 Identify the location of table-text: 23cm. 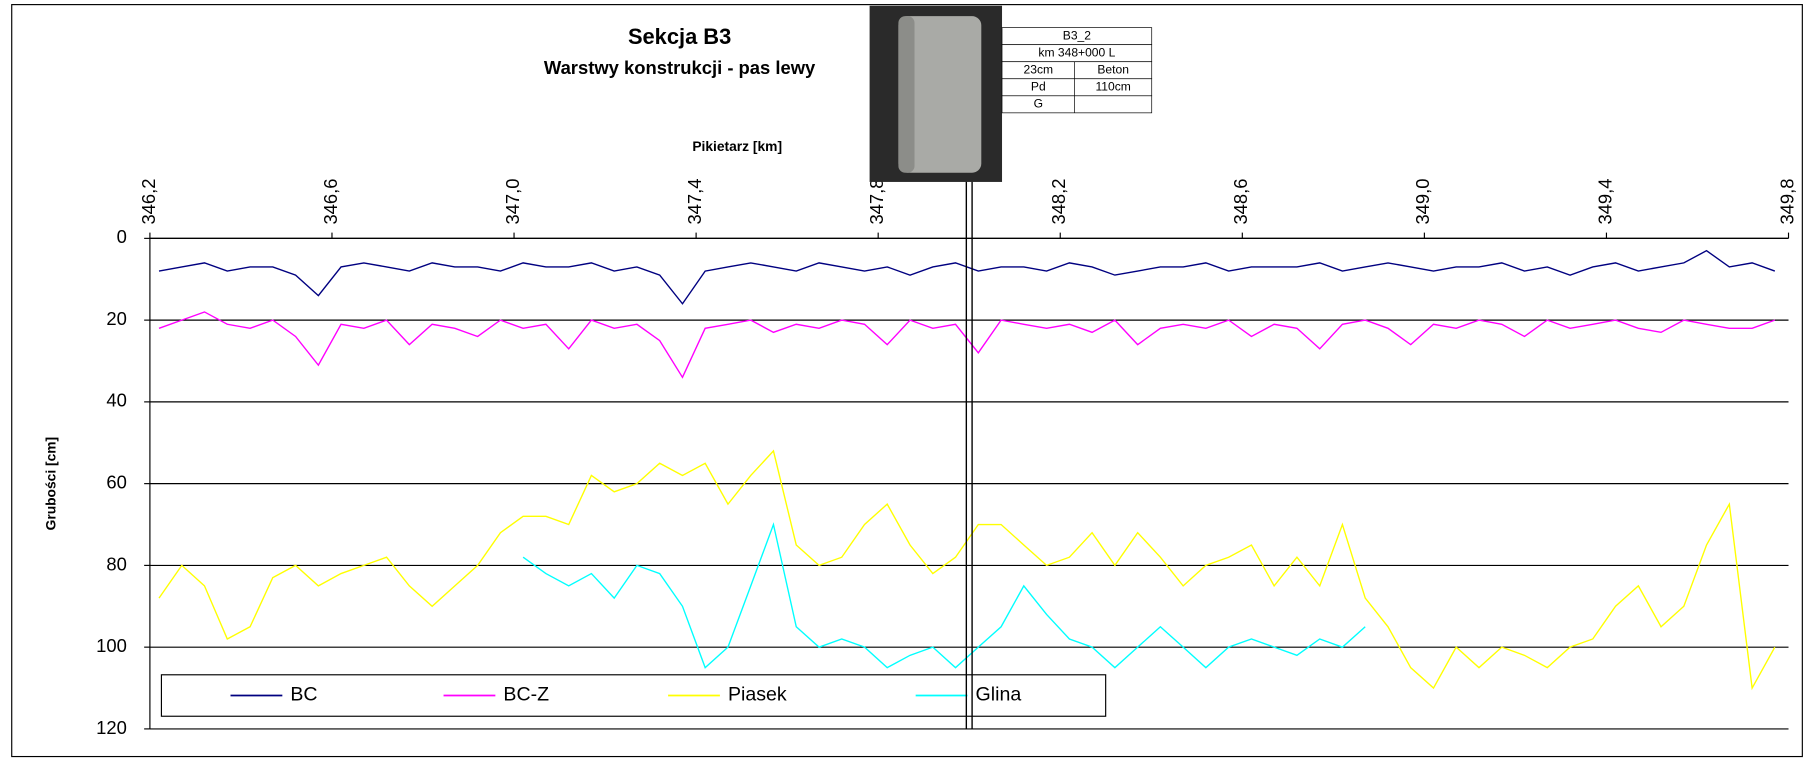
(1039, 69).